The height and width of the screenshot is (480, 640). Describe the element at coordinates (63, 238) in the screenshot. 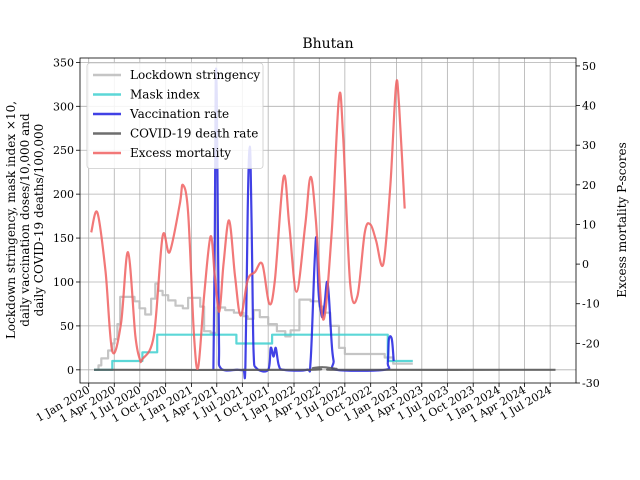

I see `left-tick-label: 150` at that location.